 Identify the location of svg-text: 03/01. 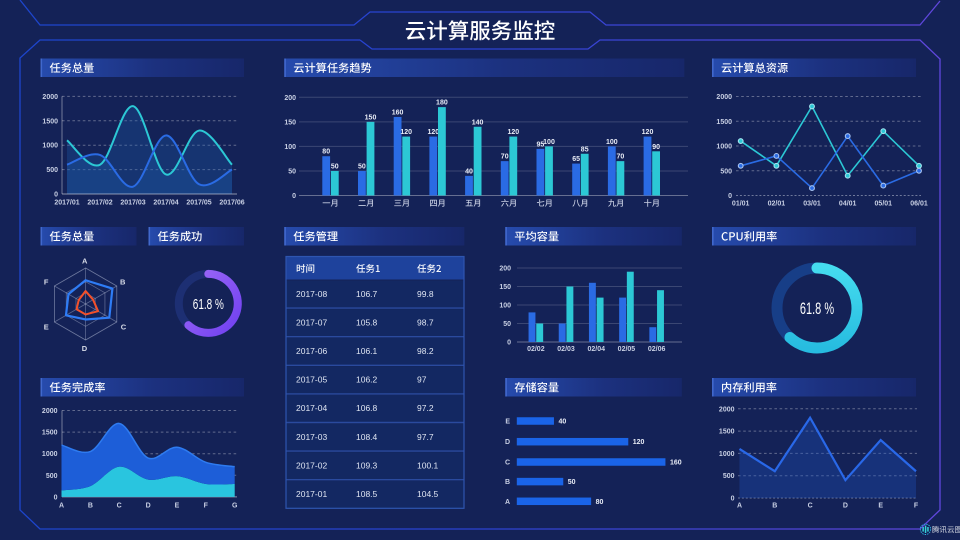
(812, 204).